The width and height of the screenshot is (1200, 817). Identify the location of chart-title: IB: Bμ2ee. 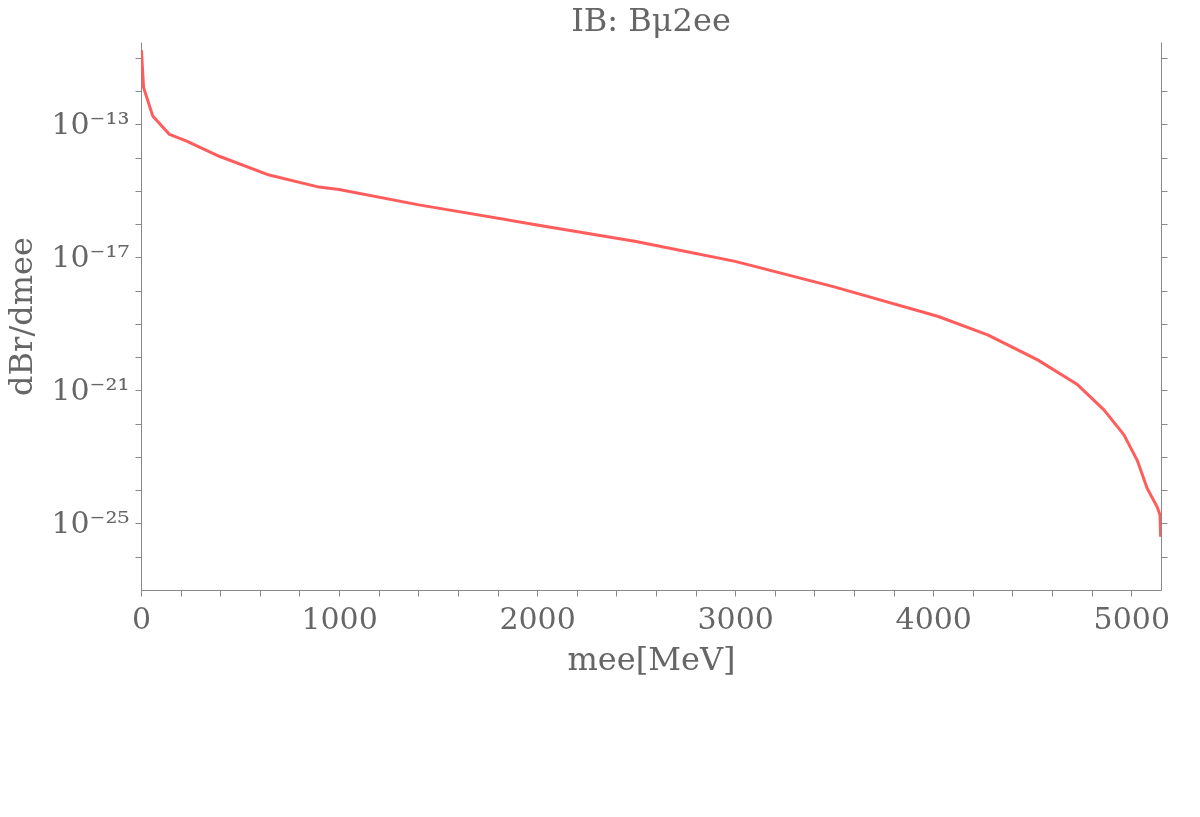
(651, 20).